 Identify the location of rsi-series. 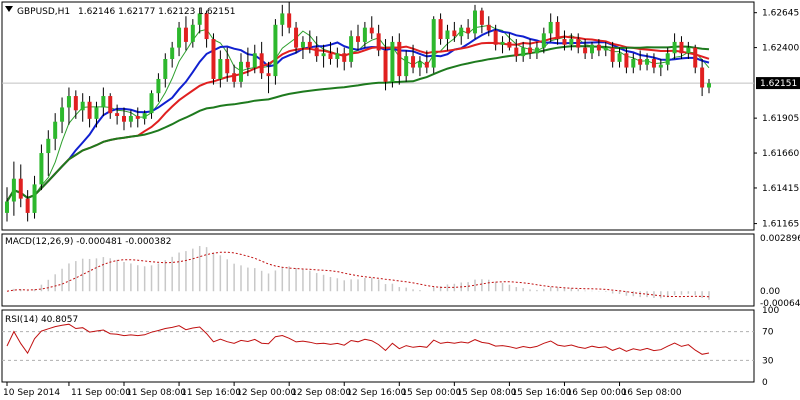
(358, 339).